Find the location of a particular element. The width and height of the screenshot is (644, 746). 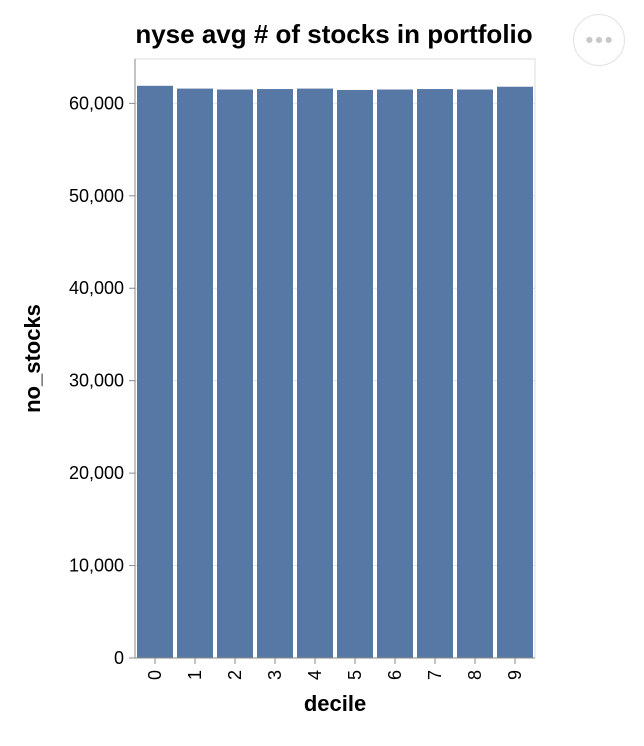

x-axis: 0 1 2 3 4 5 6 7 8 9 is located at coordinates (335, 668).